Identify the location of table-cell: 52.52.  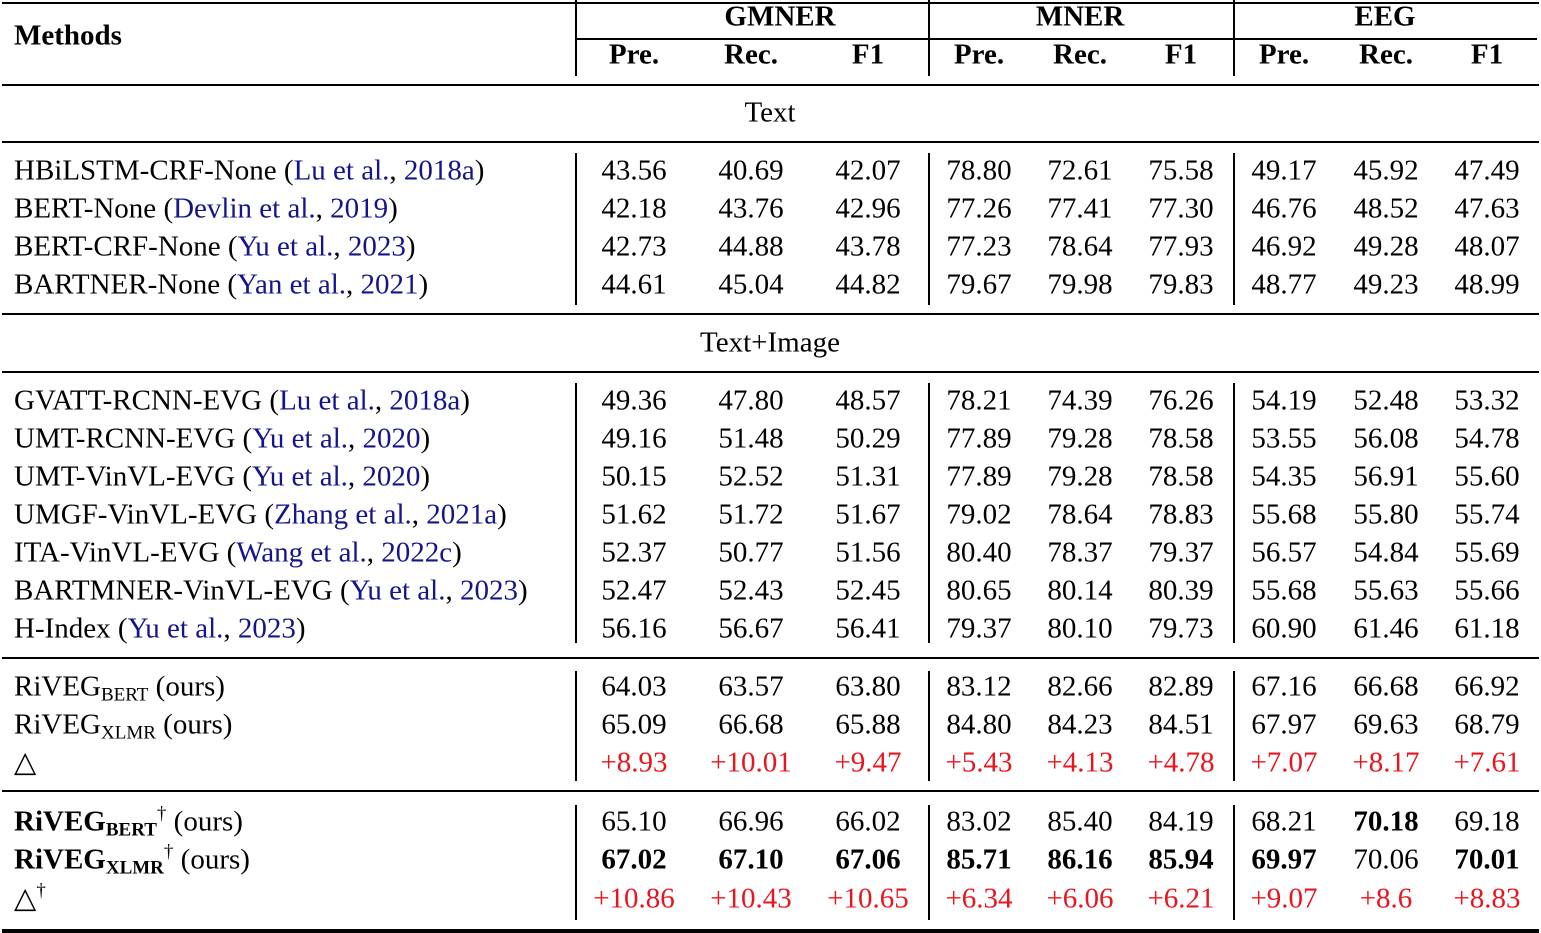
(751, 476).